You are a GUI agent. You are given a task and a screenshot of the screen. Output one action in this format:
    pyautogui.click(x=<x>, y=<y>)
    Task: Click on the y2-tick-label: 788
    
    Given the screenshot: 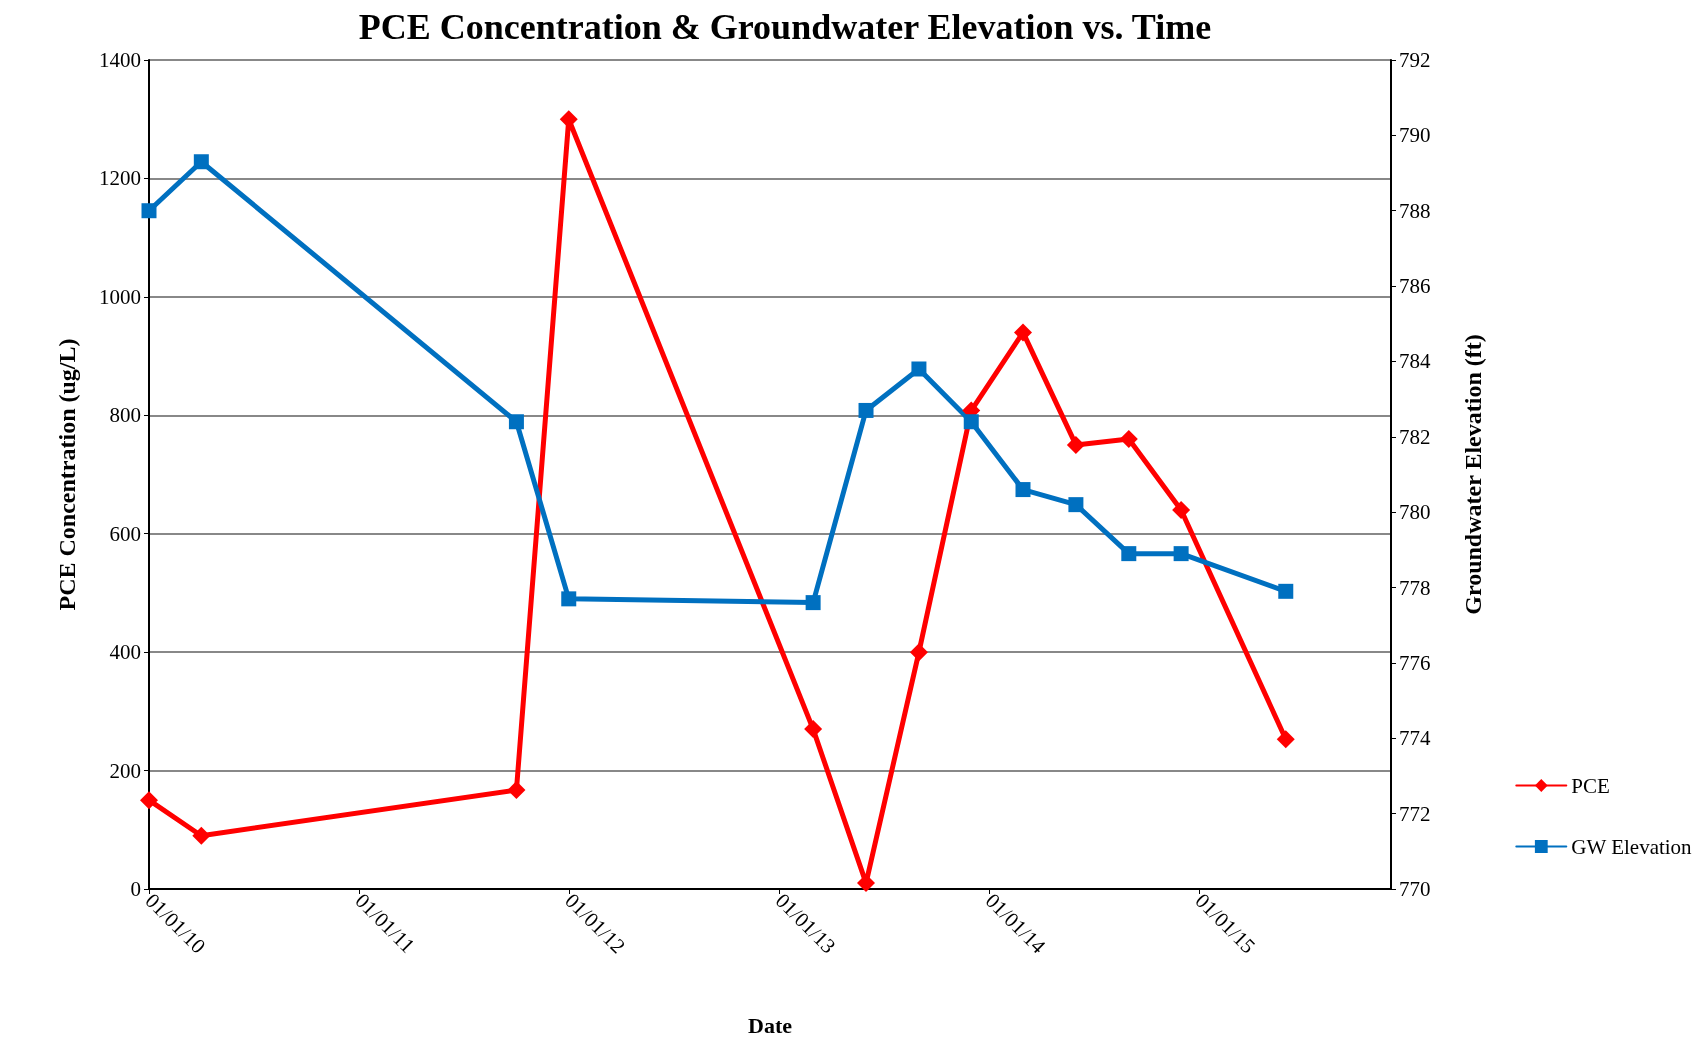 What is the action you would take?
    pyautogui.click(x=1415, y=210)
    